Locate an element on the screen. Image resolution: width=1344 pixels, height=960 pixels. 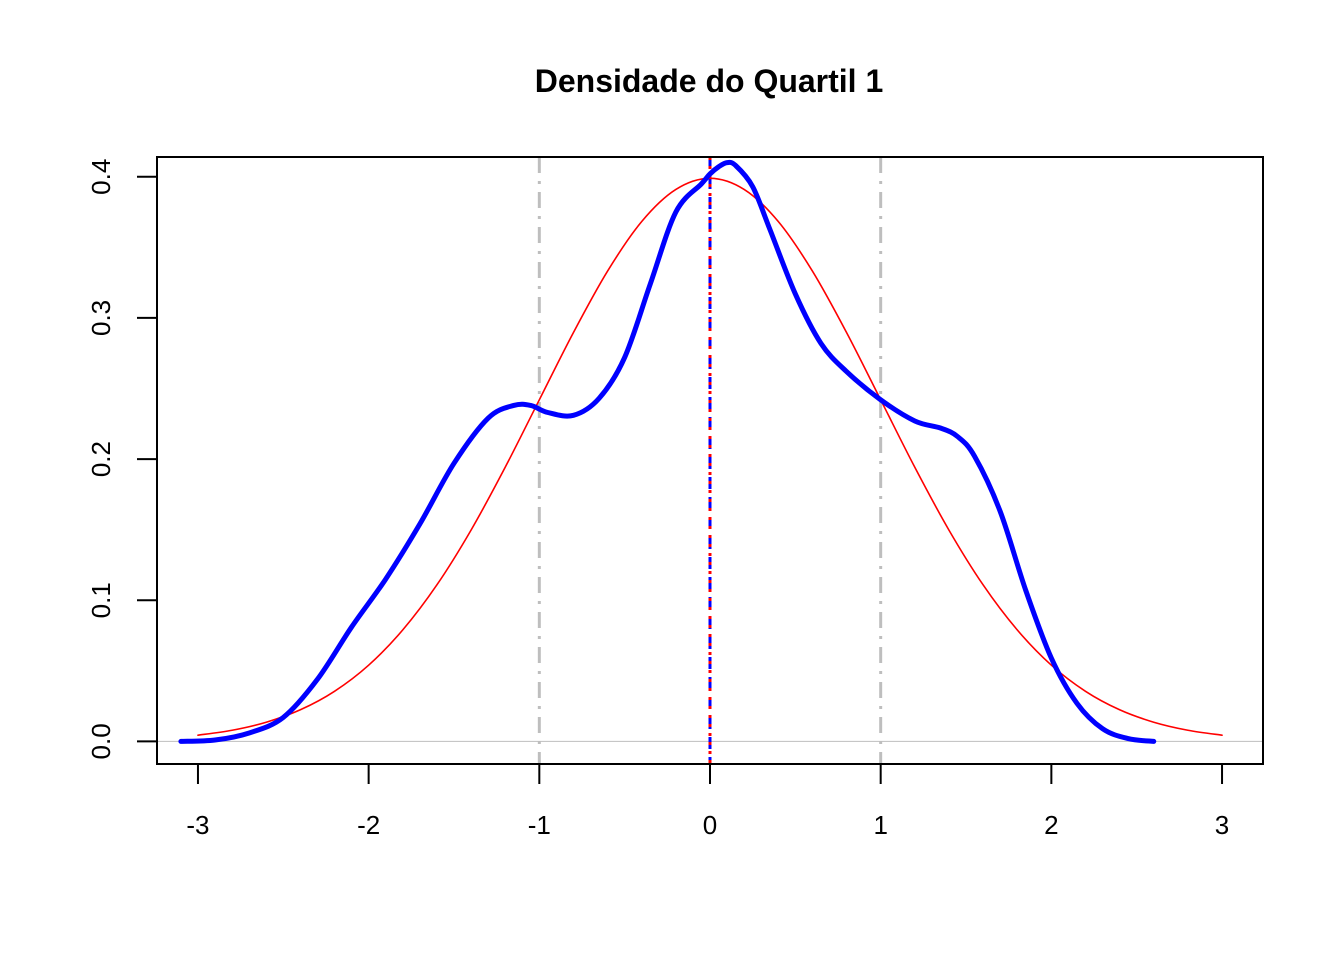
x-tick-label: -2 is located at coordinates (368, 825).